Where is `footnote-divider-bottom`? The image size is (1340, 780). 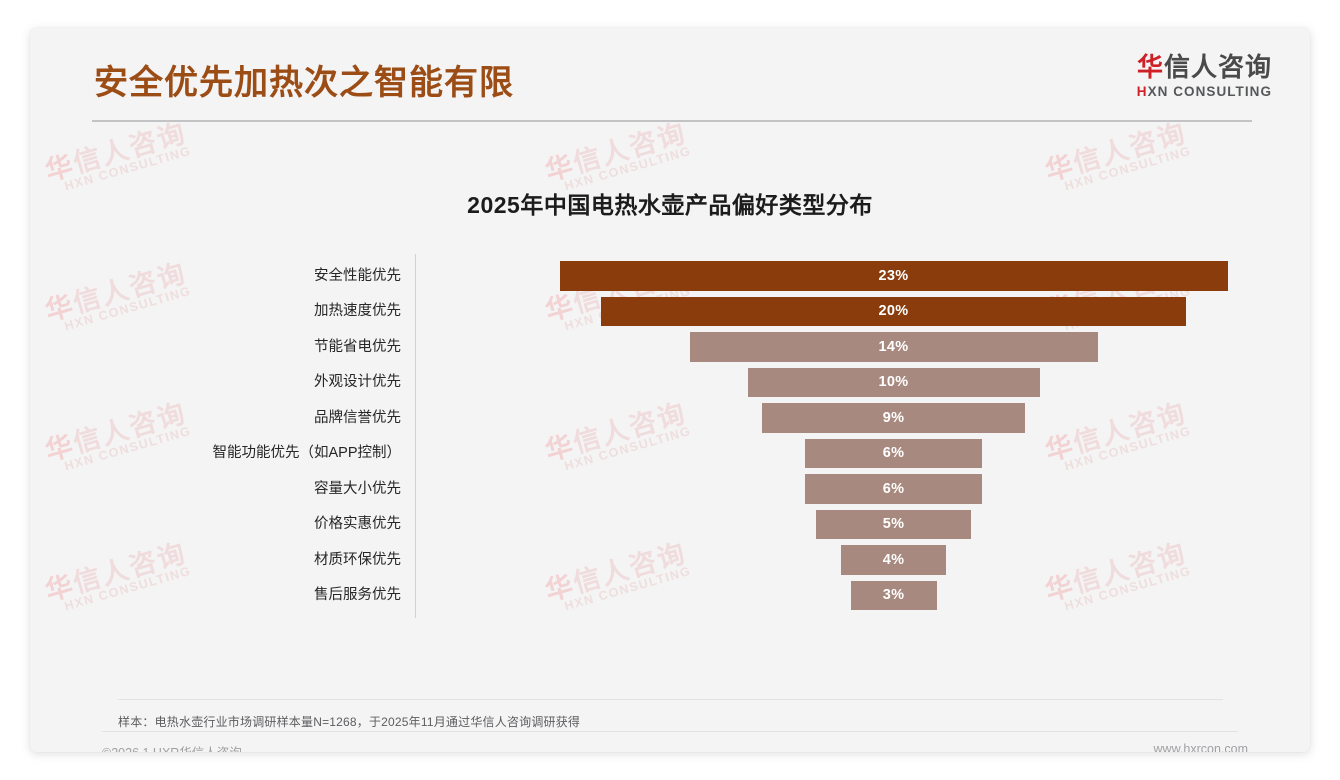
footnote-divider-bottom is located at coordinates (670, 731).